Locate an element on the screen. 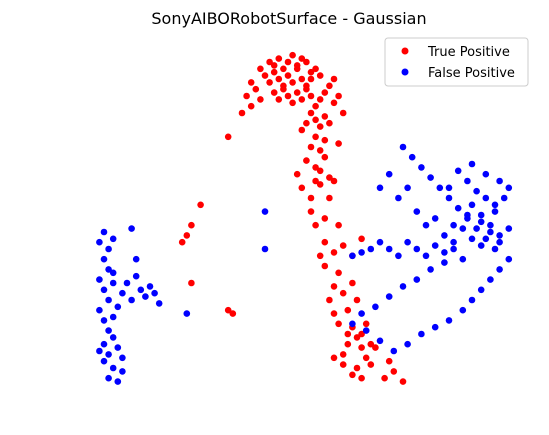 The image size is (549, 435). legend-marker-false-positive is located at coordinates (405, 72).